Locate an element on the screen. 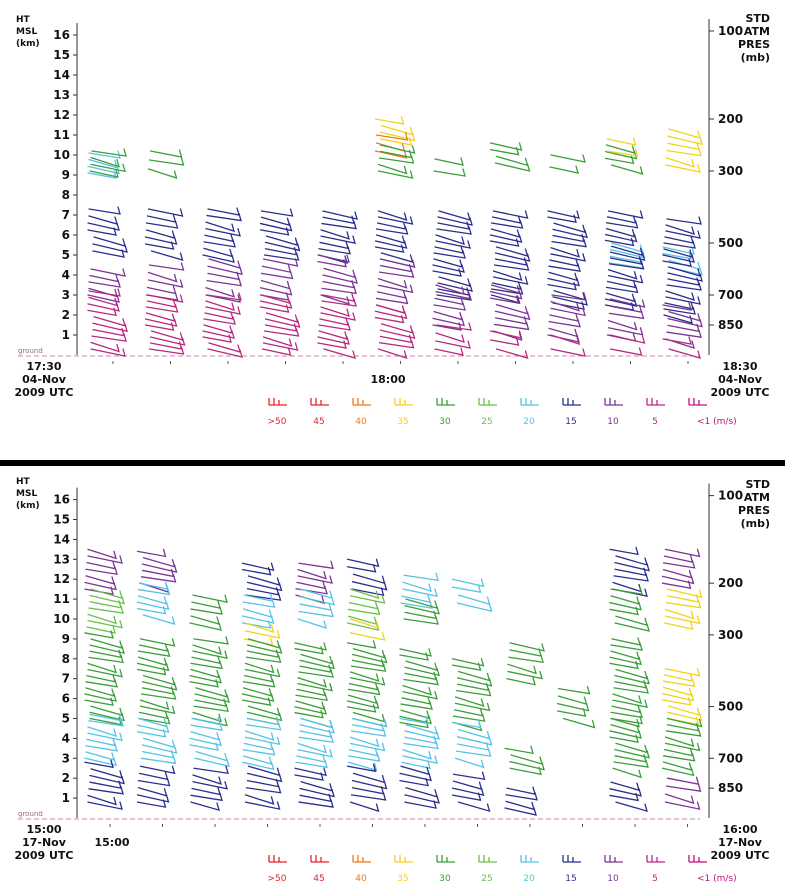  right-axis-label: PRES is located at coordinates (754, 510).